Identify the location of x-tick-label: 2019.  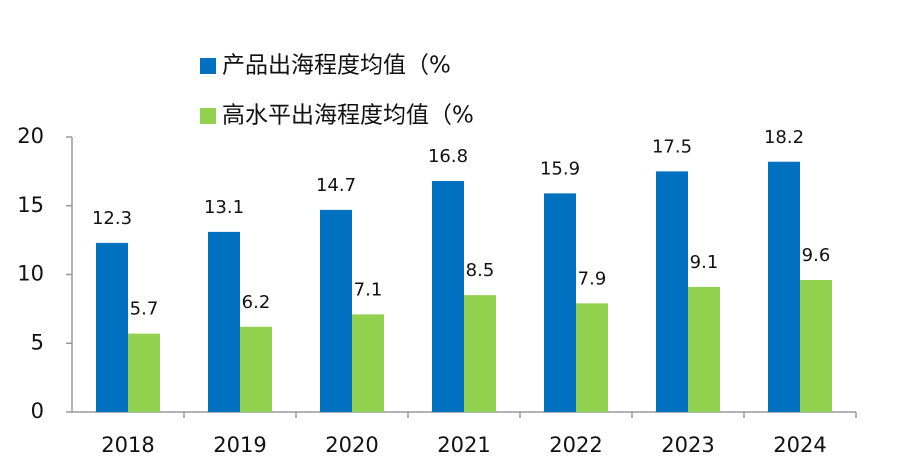
(239, 445).